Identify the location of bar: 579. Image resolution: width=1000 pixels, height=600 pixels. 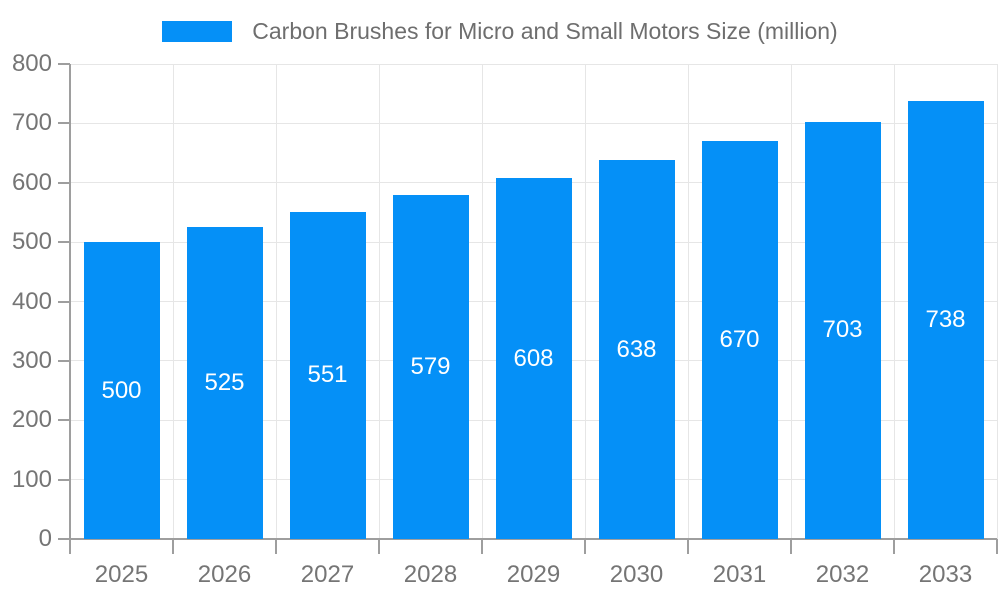
(430, 367).